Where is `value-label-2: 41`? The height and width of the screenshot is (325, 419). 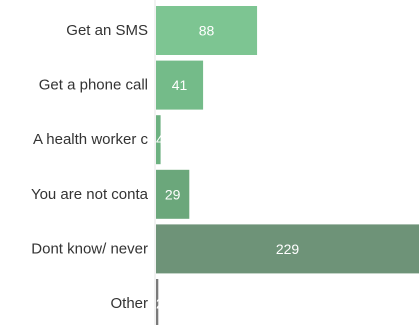
value-label-2: 41 is located at coordinates (180, 85).